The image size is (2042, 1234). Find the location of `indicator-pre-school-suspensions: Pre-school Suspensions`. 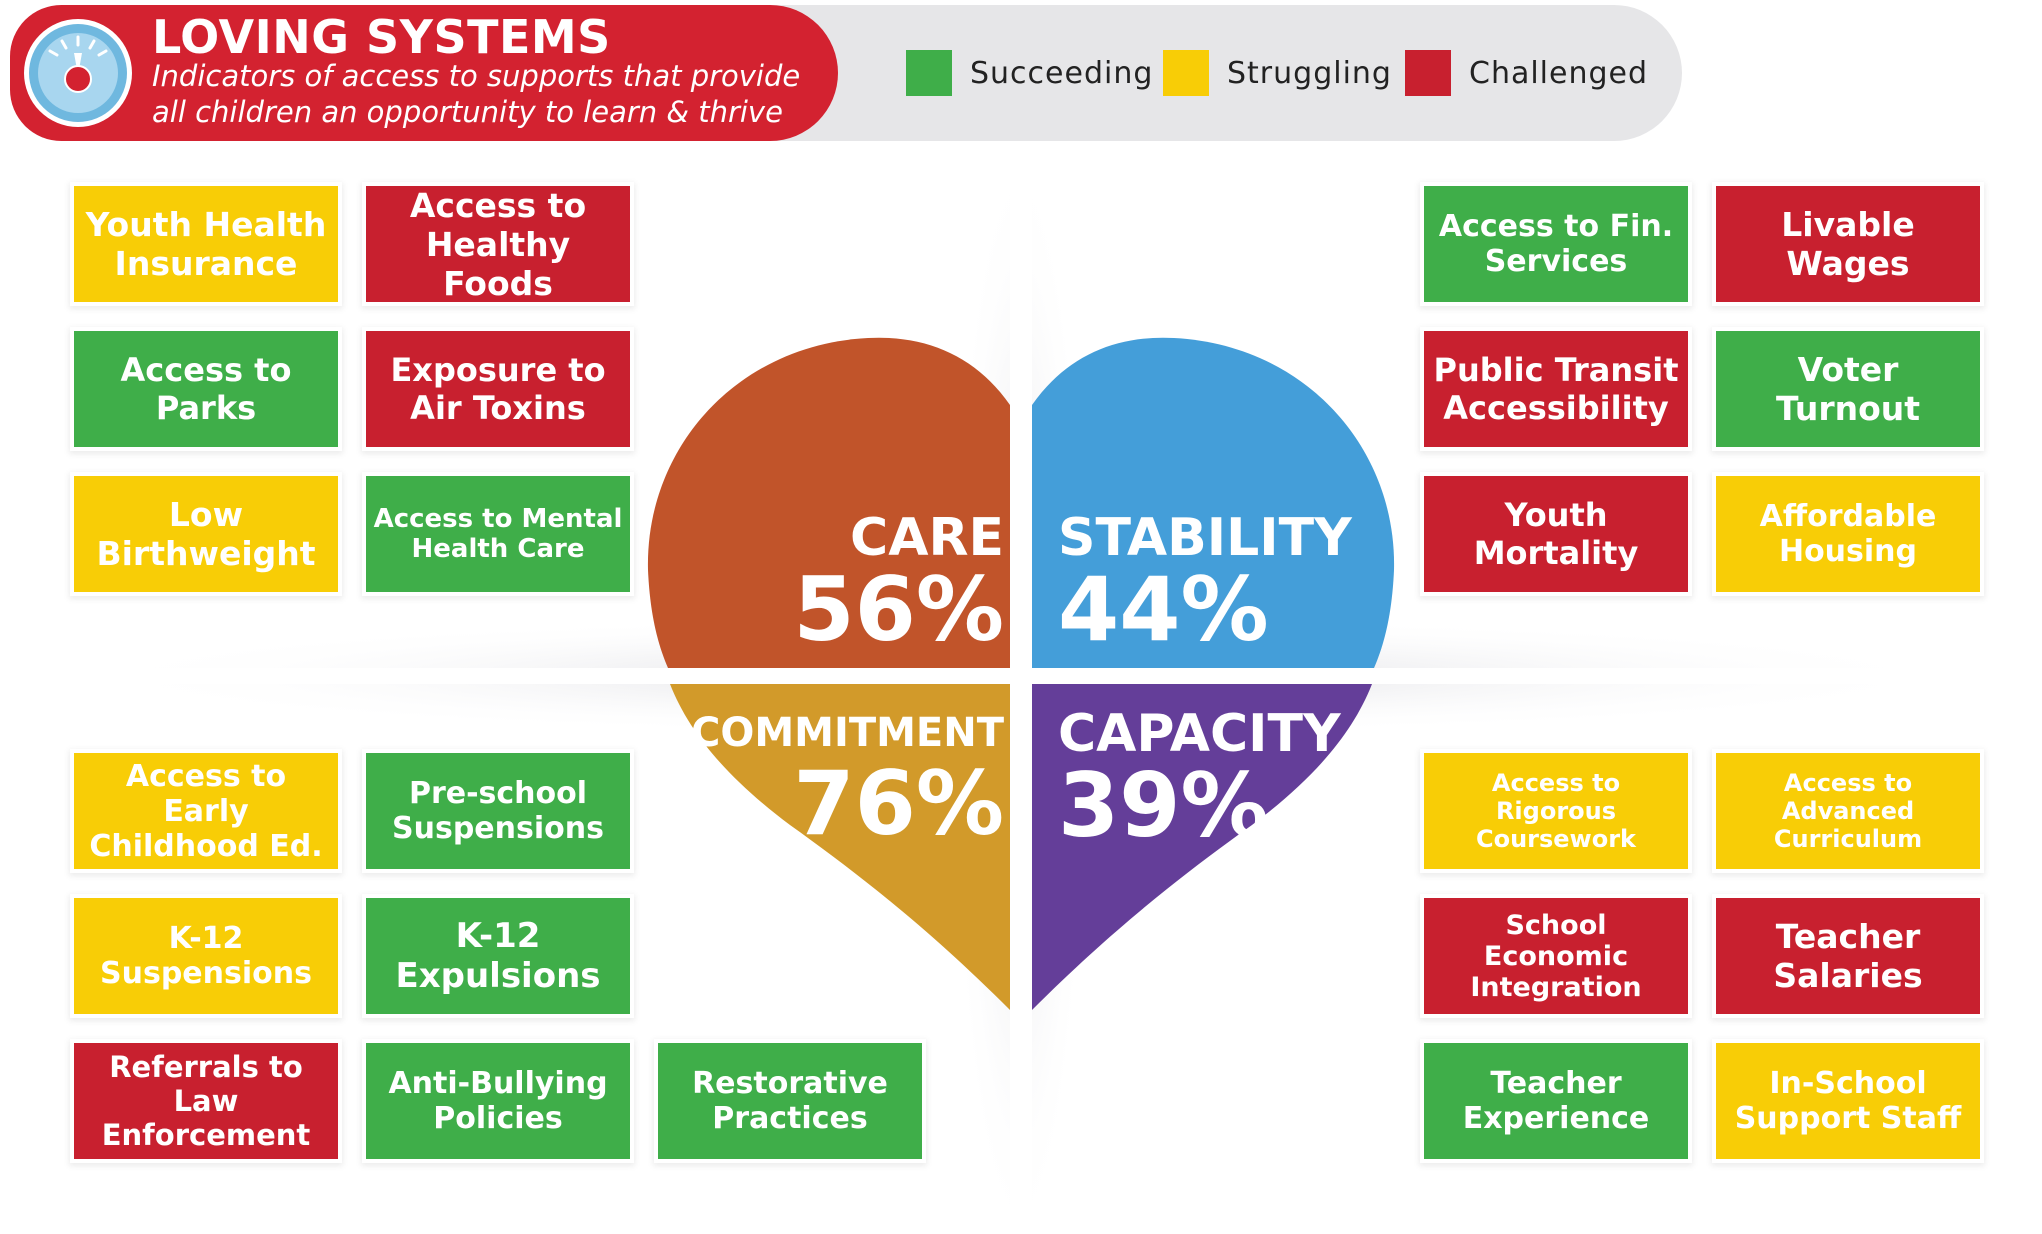

indicator-pre-school-suspensions: Pre-school Suspensions is located at coordinates (498, 811).